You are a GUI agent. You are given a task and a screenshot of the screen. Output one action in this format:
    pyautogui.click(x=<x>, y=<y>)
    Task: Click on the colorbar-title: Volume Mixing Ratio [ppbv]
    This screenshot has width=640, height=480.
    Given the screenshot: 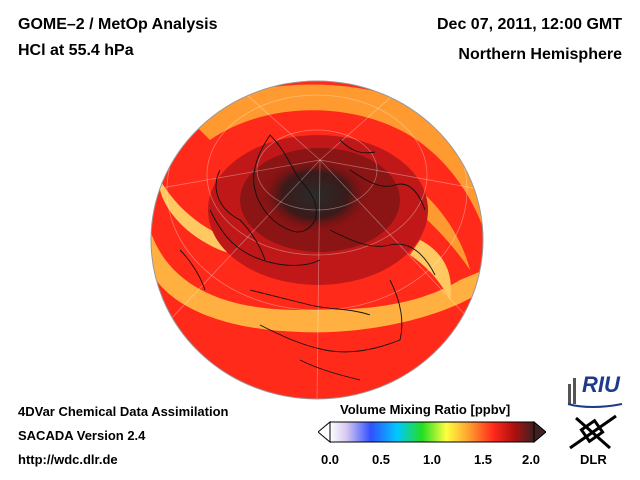 What is the action you would take?
    pyautogui.click(x=425, y=409)
    